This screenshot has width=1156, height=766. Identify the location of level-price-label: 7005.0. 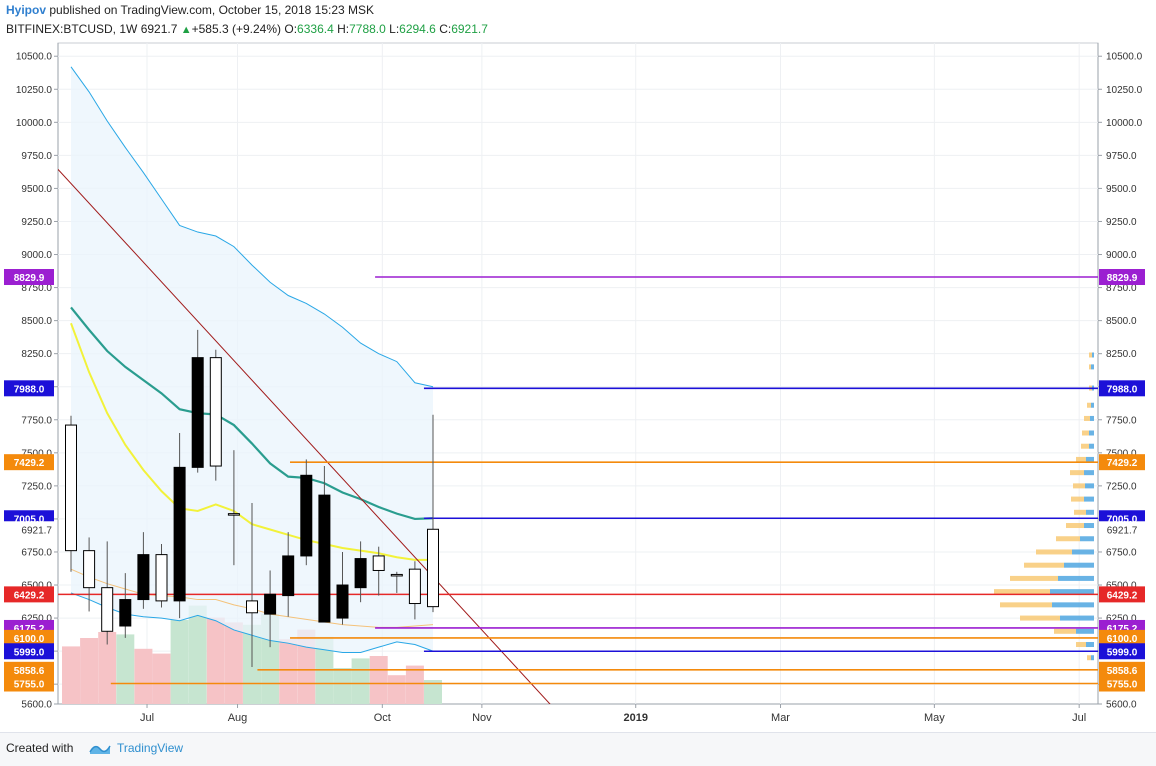
(1122, 519).